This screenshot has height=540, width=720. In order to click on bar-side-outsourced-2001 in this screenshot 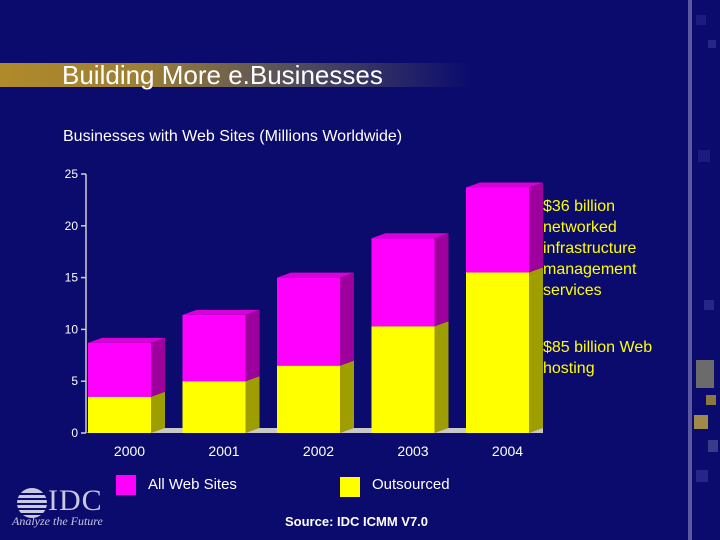, I will do `click(252, 404)`.